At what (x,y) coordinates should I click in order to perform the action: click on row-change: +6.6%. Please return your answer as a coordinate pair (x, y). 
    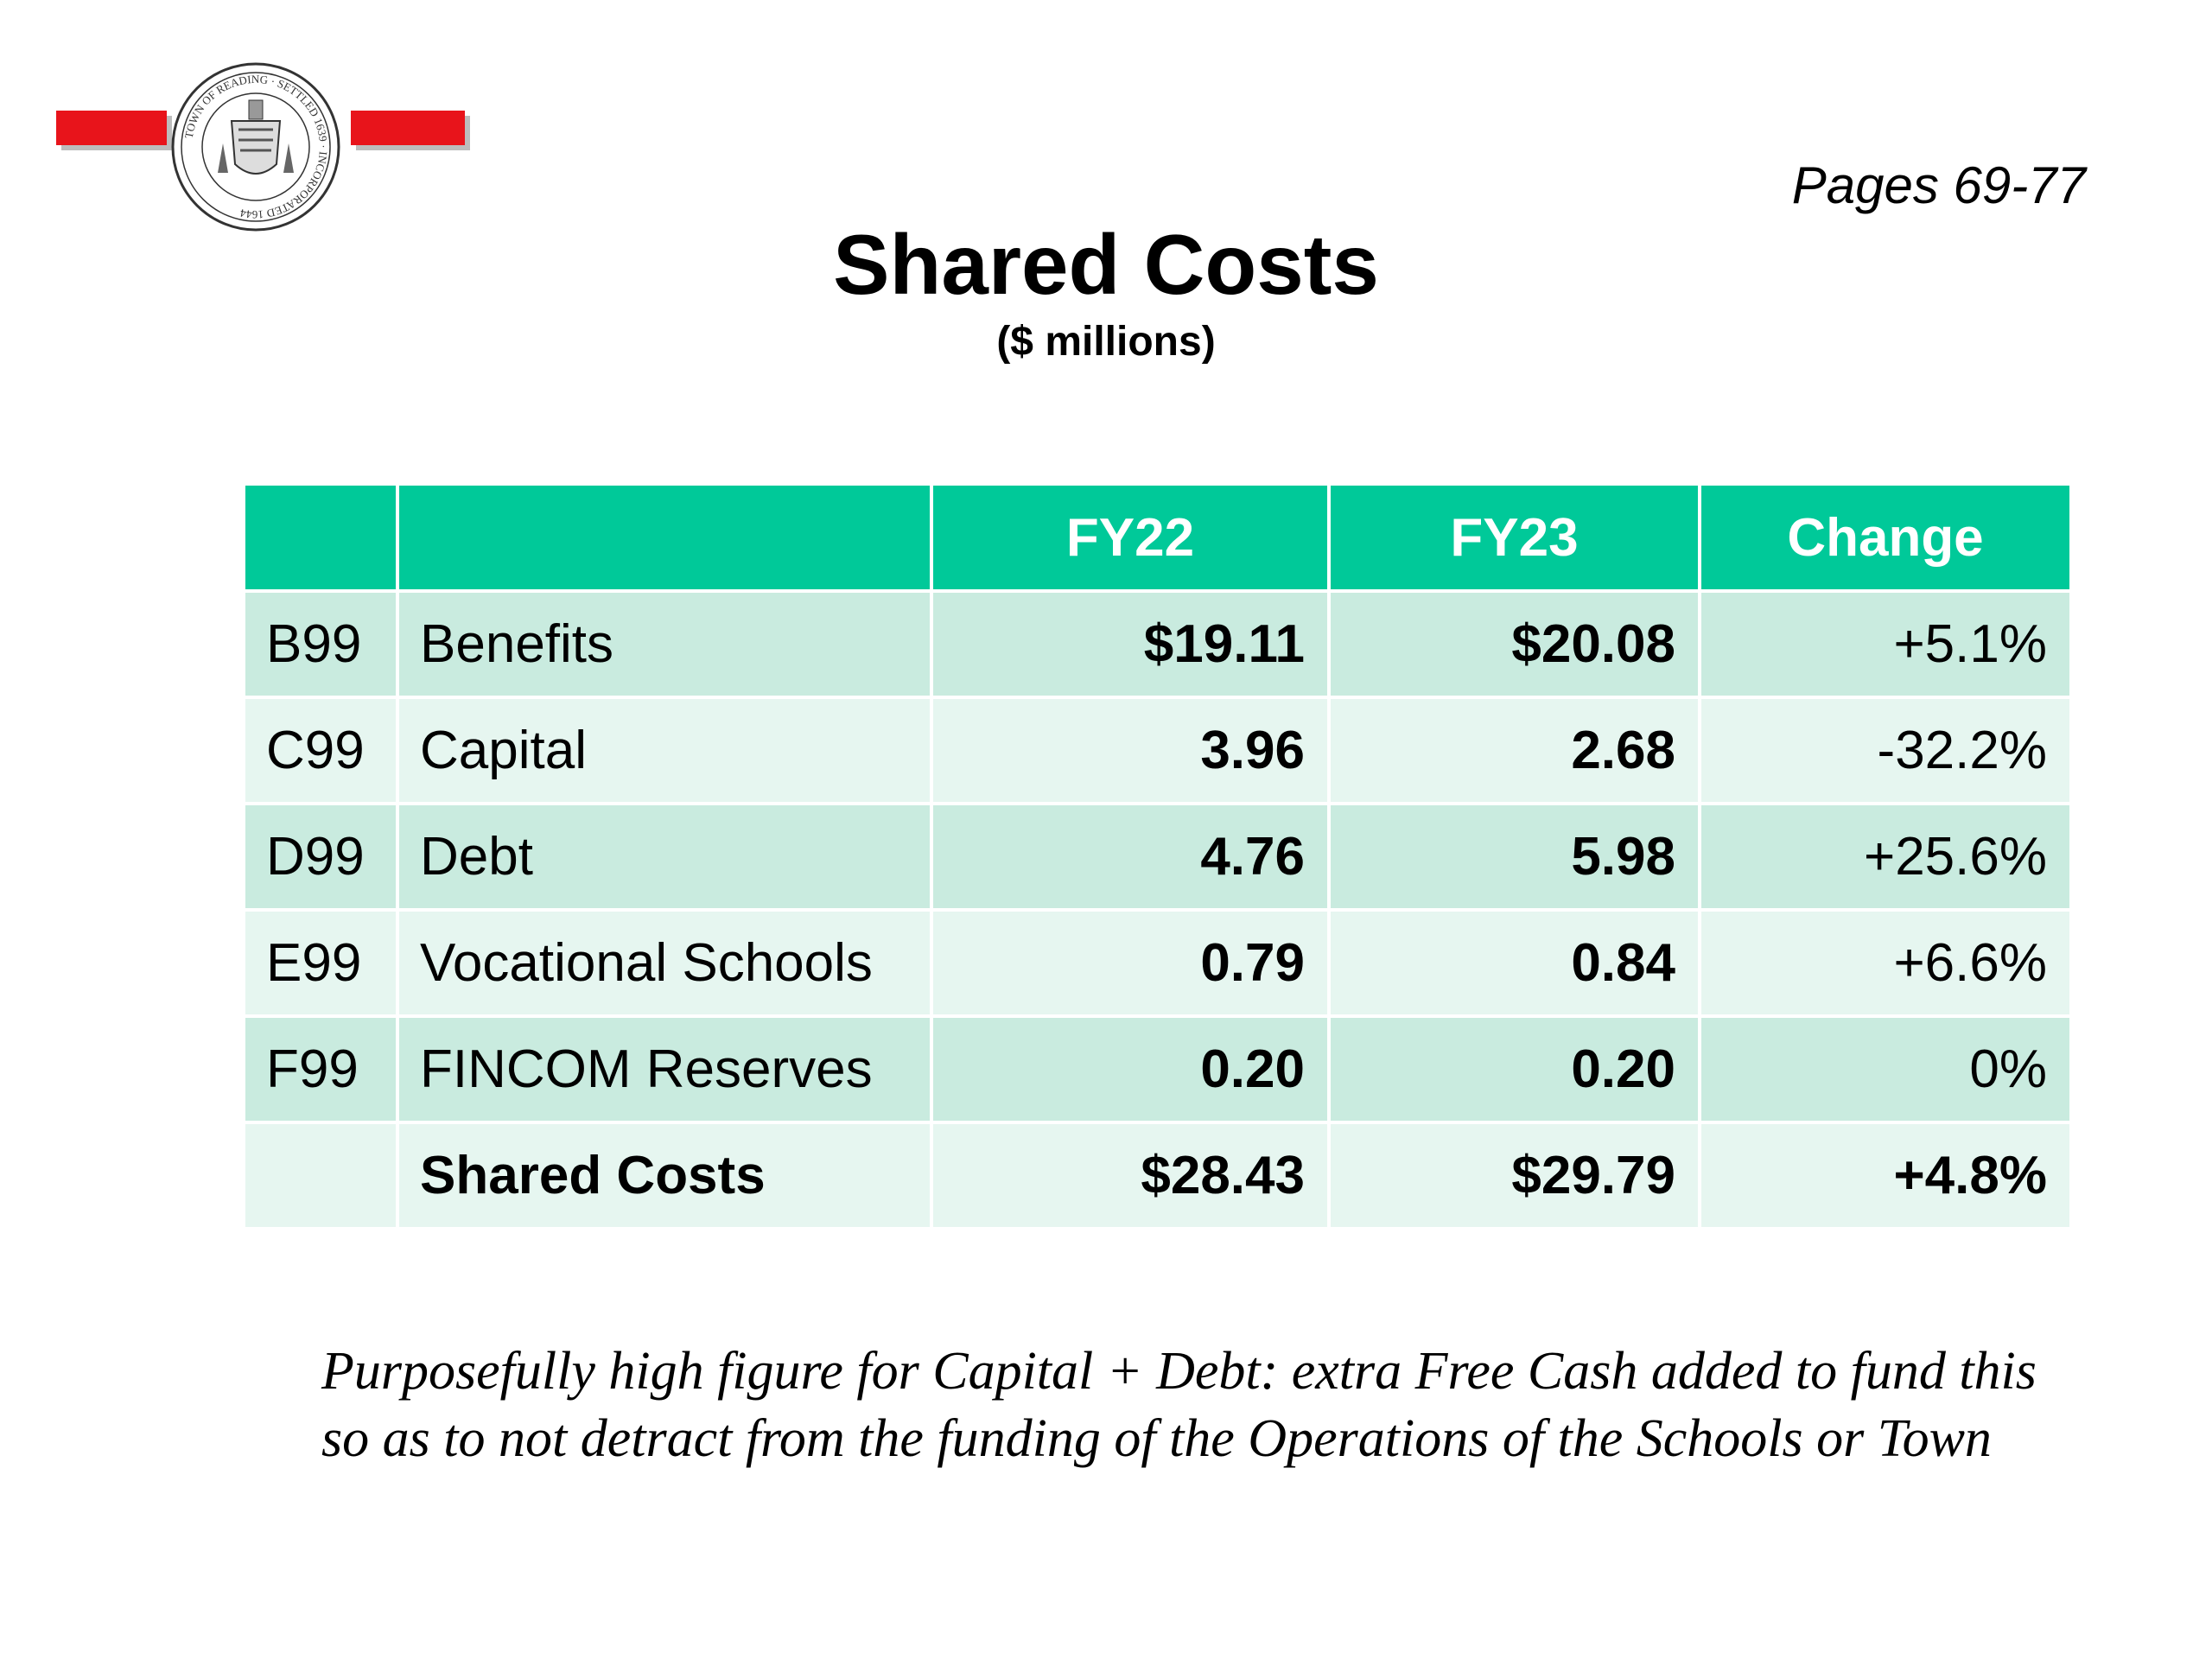
    Looking at the image, I should click on (1885, 963).